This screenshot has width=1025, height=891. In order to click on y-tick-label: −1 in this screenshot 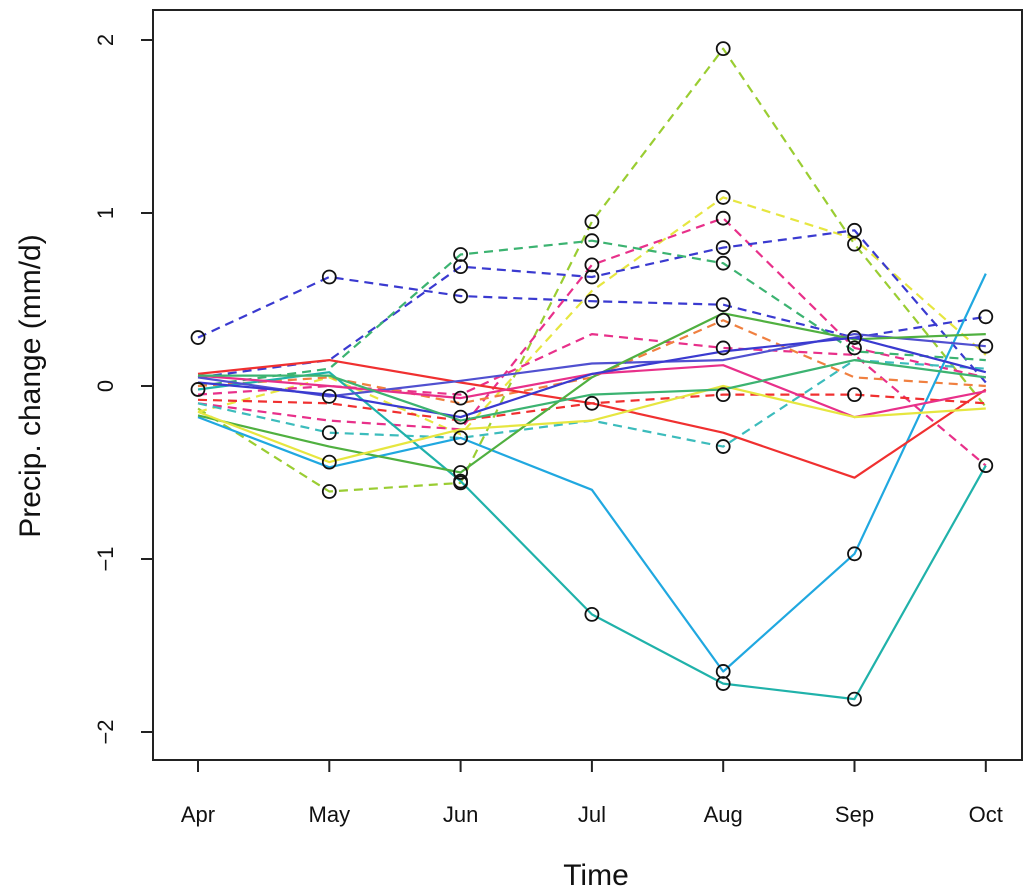, I will do `click(105, 558)`.